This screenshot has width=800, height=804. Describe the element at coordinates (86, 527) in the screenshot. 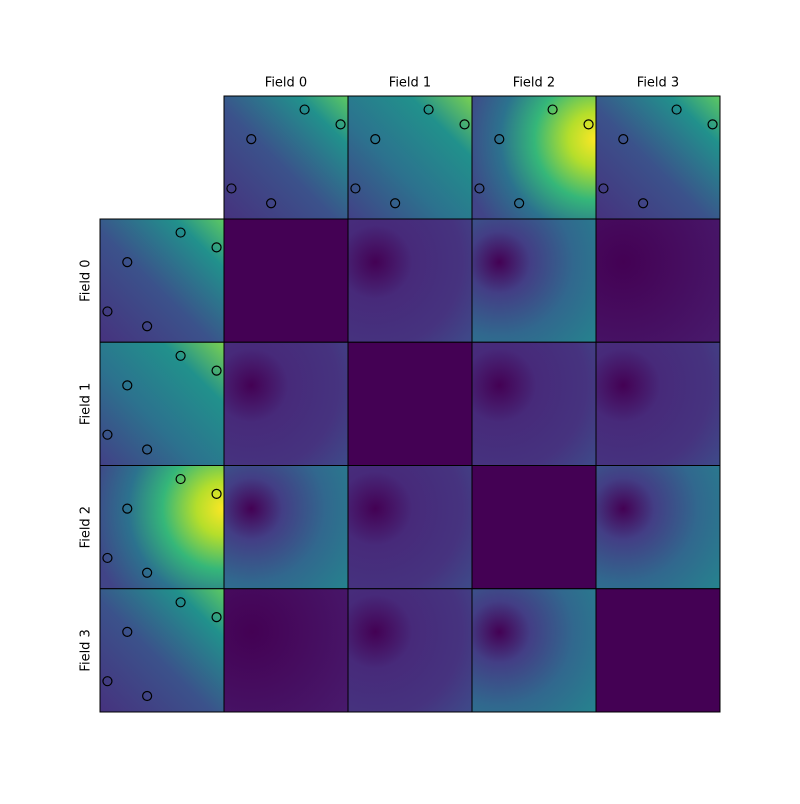

I see `row-label: Field 2` at that location.